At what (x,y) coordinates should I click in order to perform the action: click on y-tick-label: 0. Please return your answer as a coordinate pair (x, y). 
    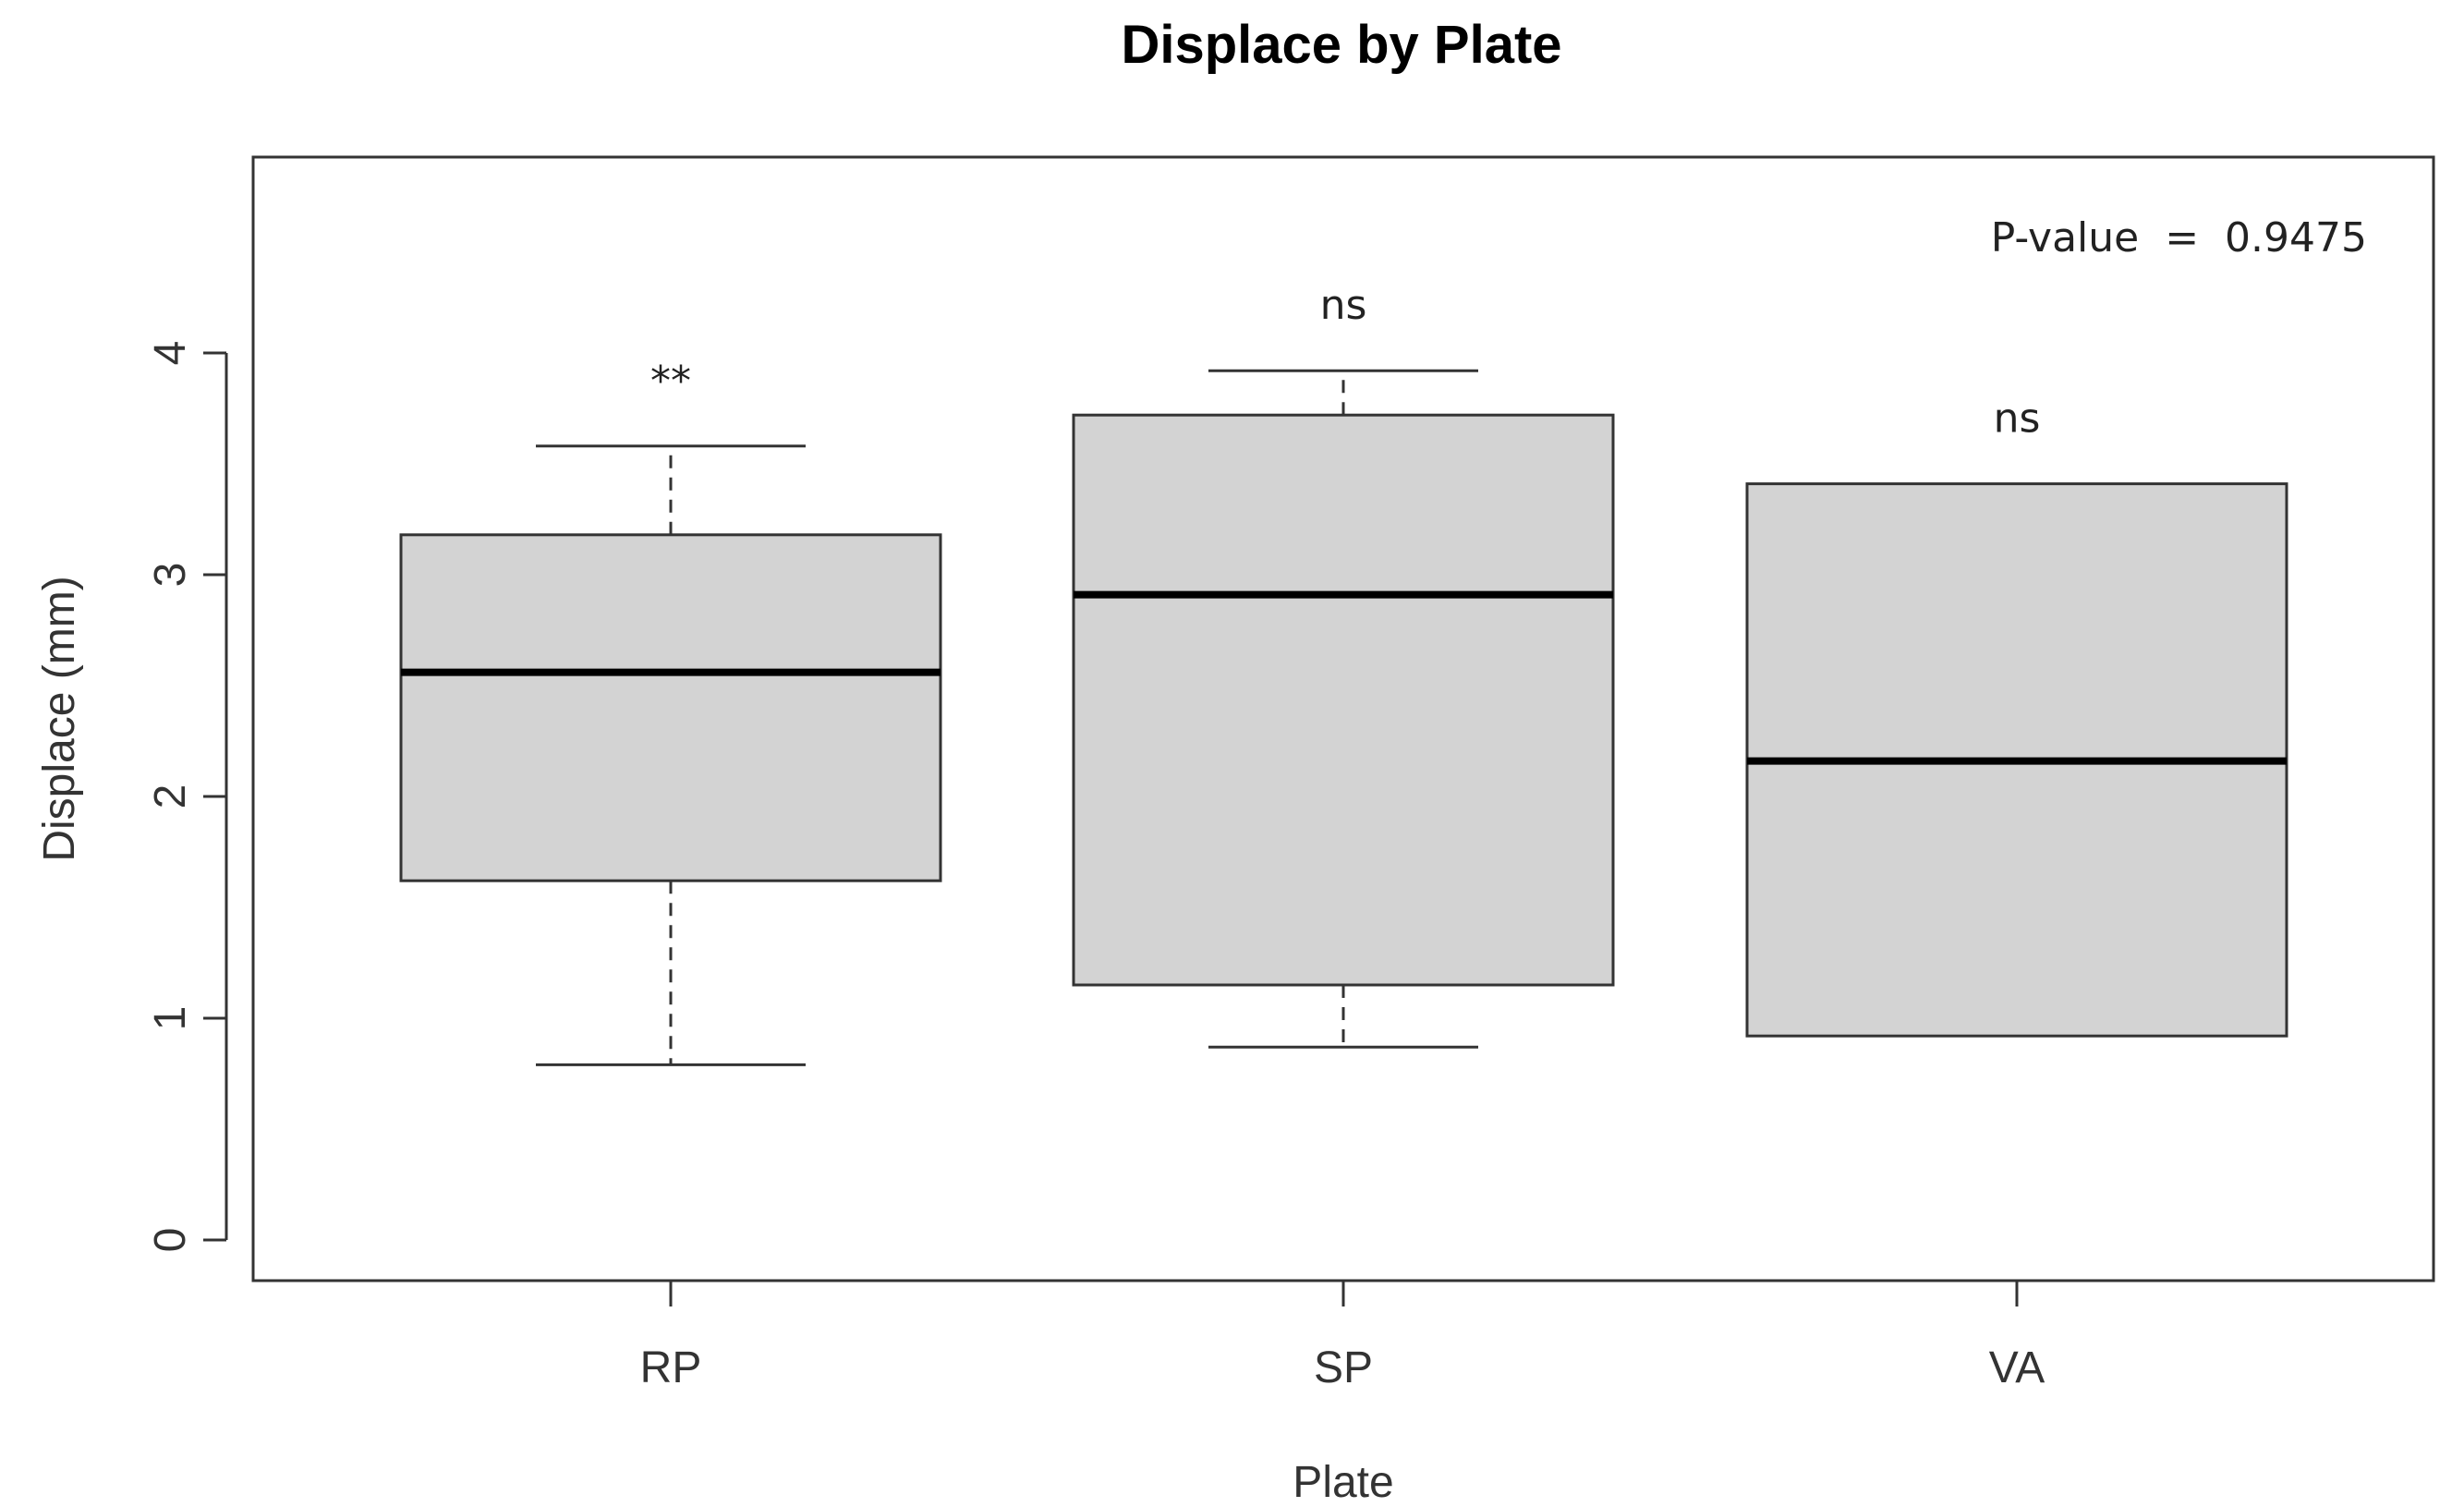
    Looking at the image, I should click on (170, 1240).